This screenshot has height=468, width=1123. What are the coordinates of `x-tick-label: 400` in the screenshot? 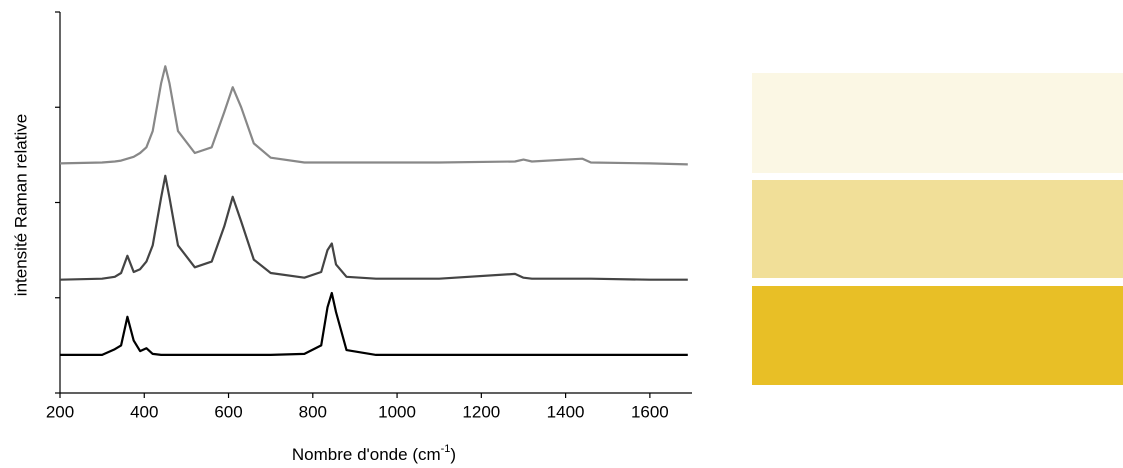 It's located at (144, 411).